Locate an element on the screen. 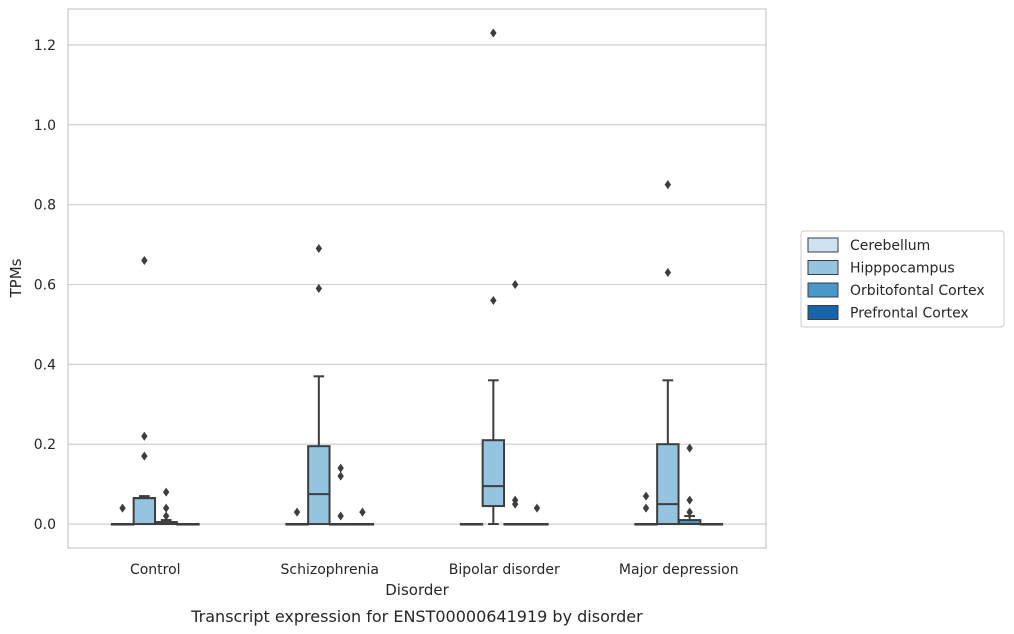 The image size is (1014, 634). y-tick-label: 0.4 is located at coordinates (45, 365).